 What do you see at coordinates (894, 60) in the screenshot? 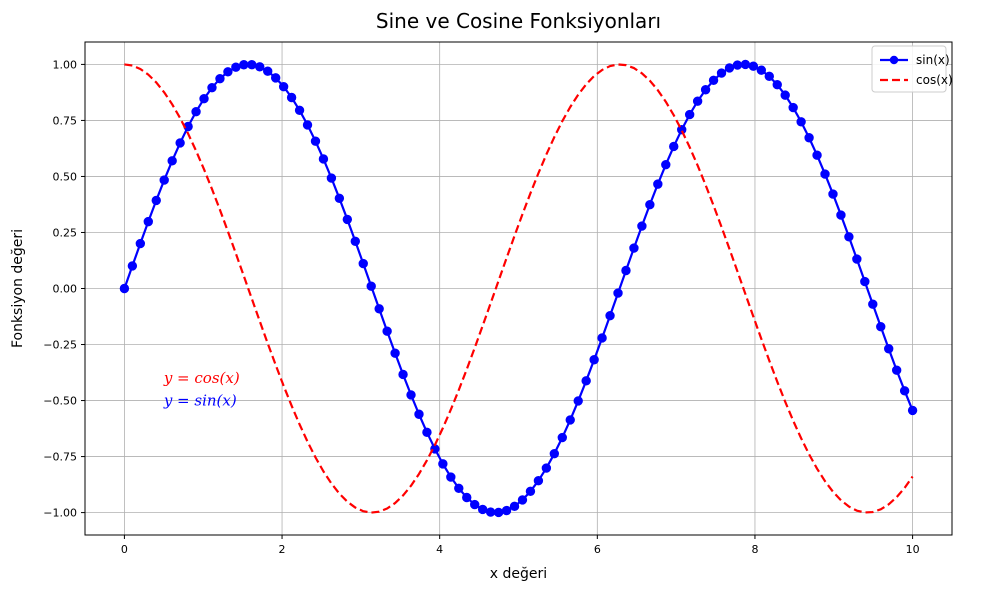
I see `legend-marker-sin` at bounding box center [894, 60].